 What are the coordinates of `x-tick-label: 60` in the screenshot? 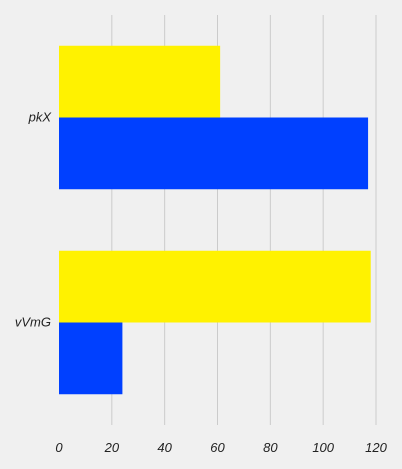 It's located at (217, 447).